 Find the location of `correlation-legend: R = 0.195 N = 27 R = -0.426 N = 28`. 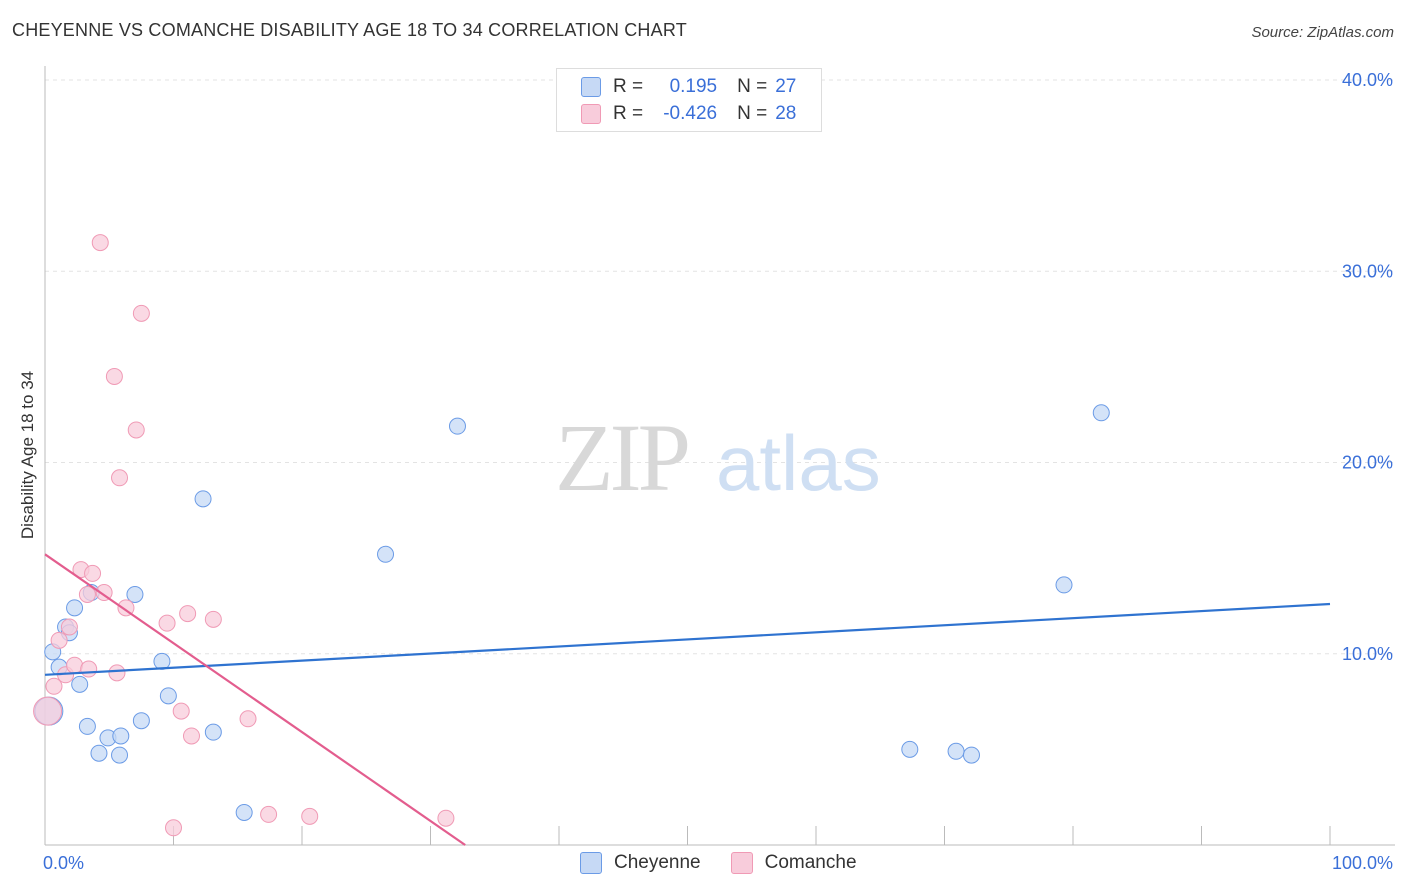

correlation-legend: R = 0.195 N = 27 R = -0.426 N = 28 is located at coordinates (689, 100).